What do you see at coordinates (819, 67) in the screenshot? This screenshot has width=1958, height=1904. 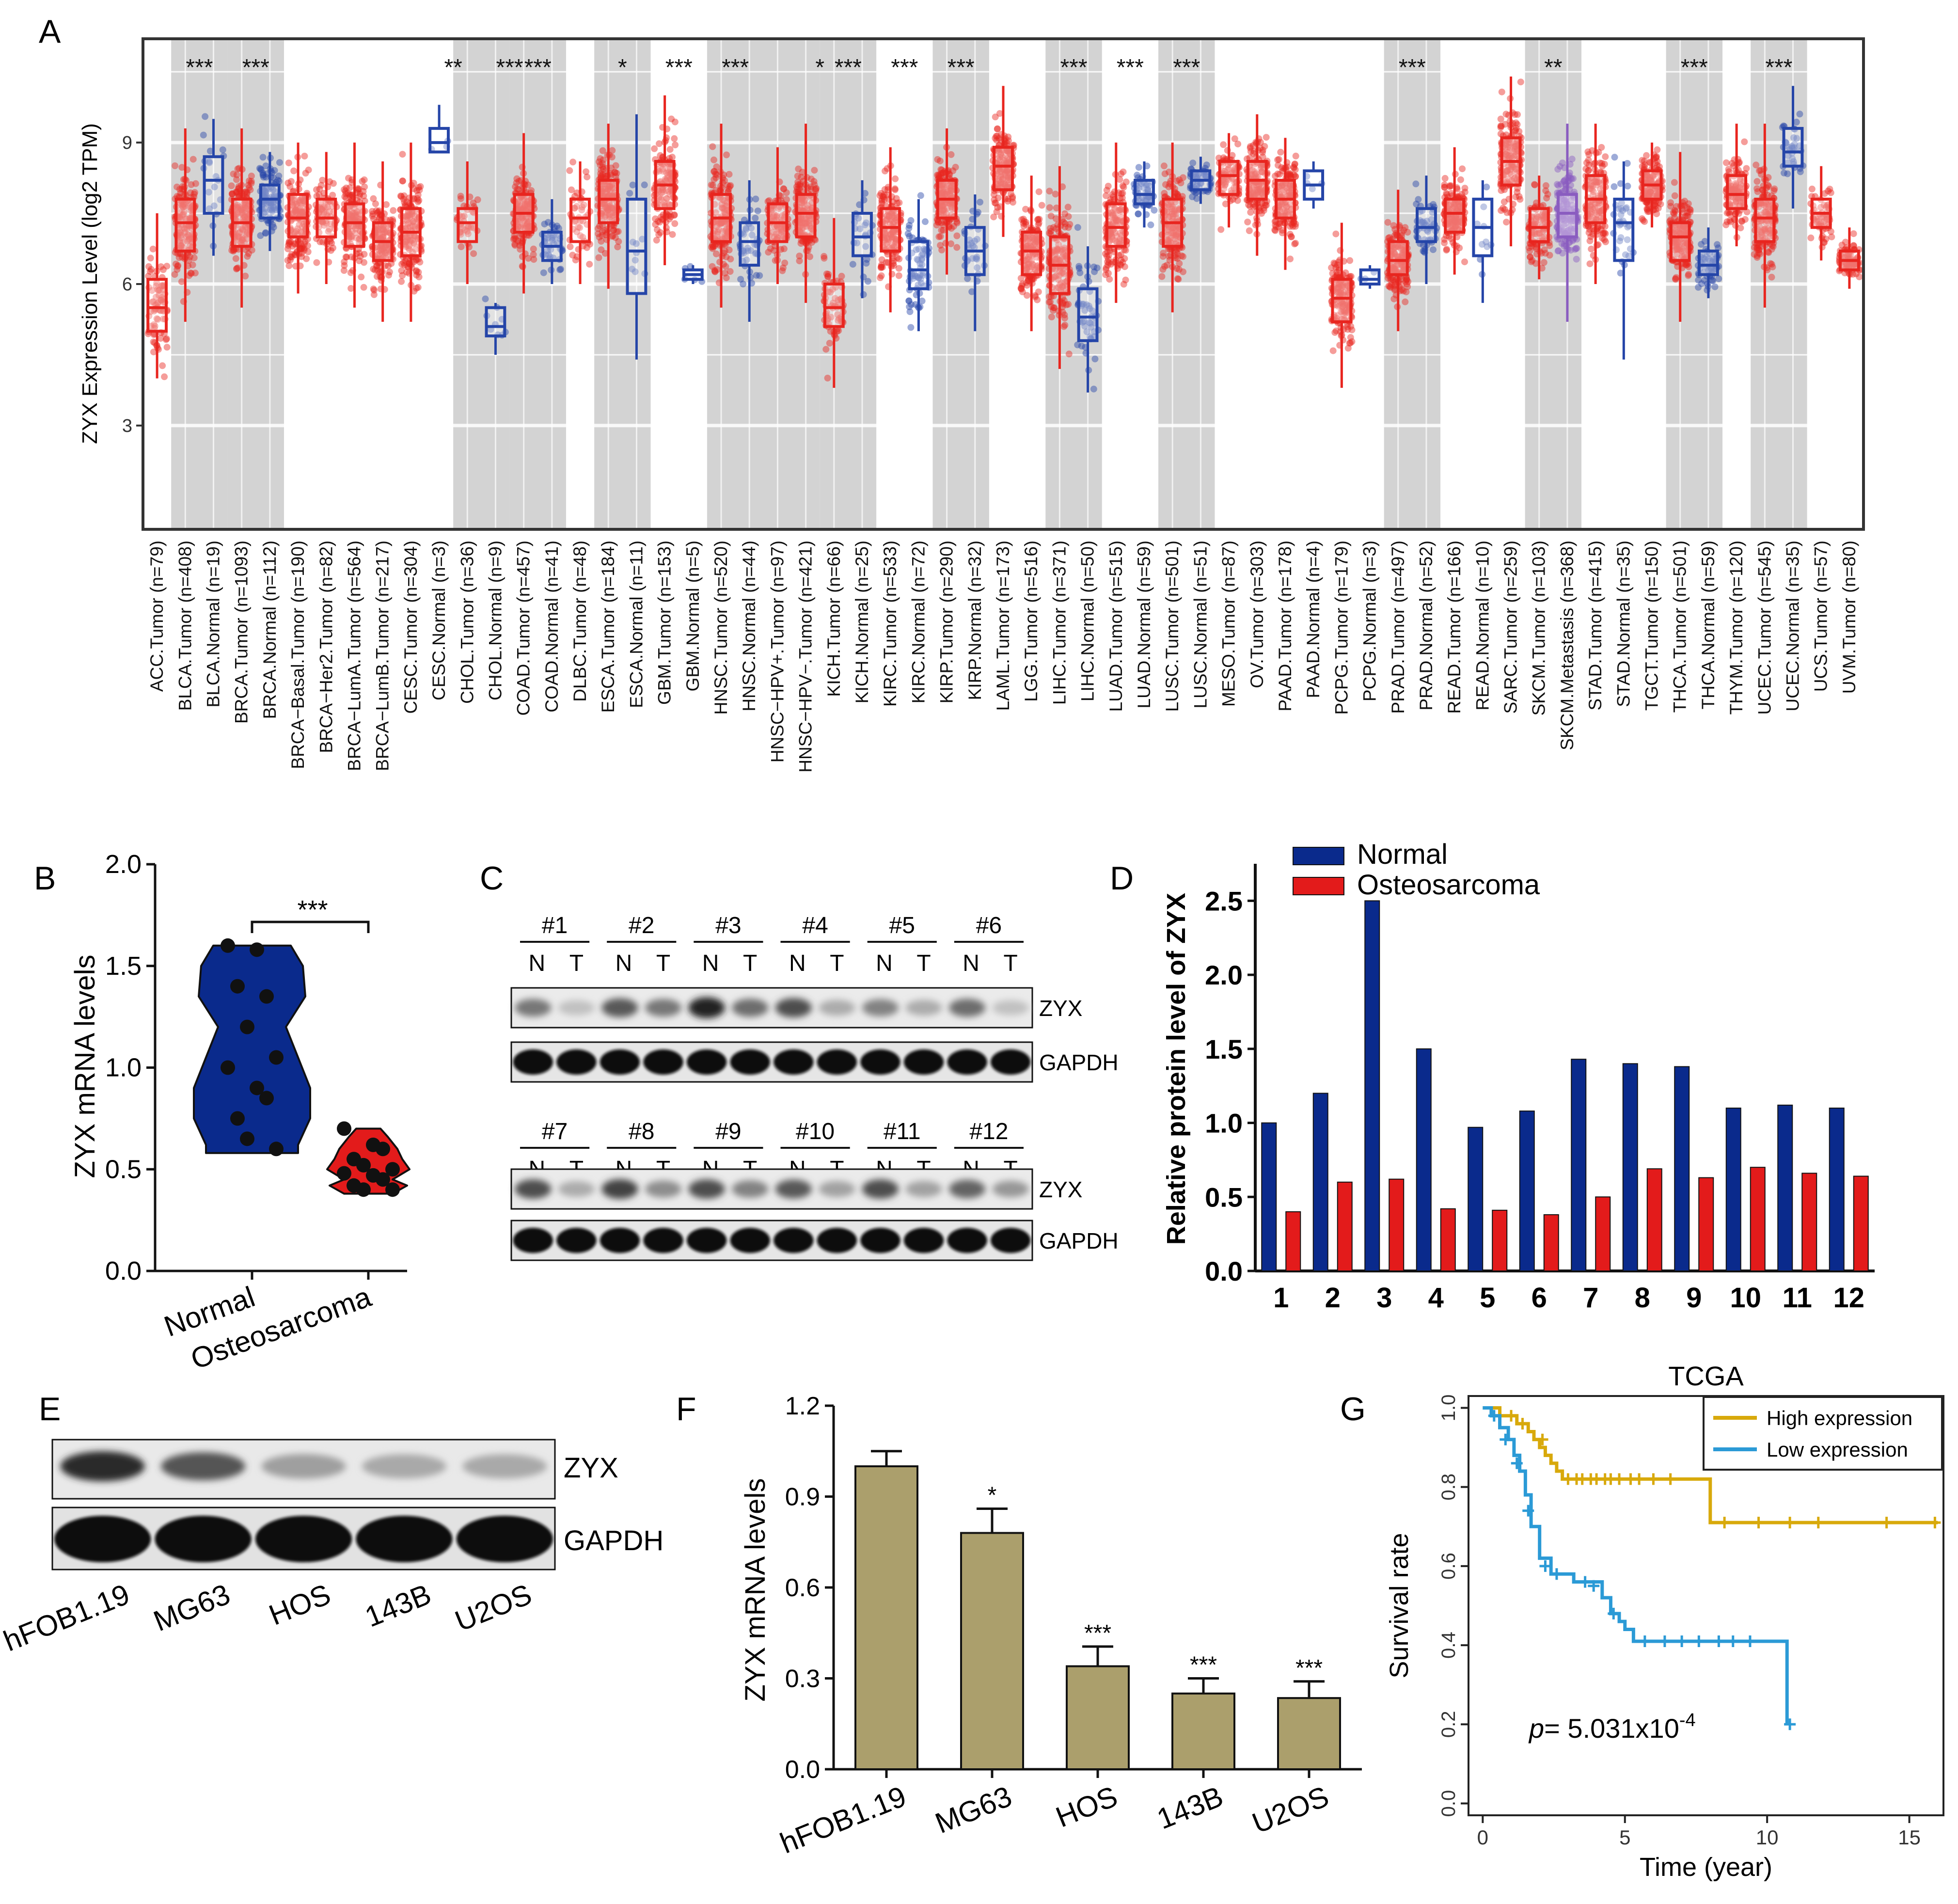 I see `significance-label: *` at bounding box center [819, 67].